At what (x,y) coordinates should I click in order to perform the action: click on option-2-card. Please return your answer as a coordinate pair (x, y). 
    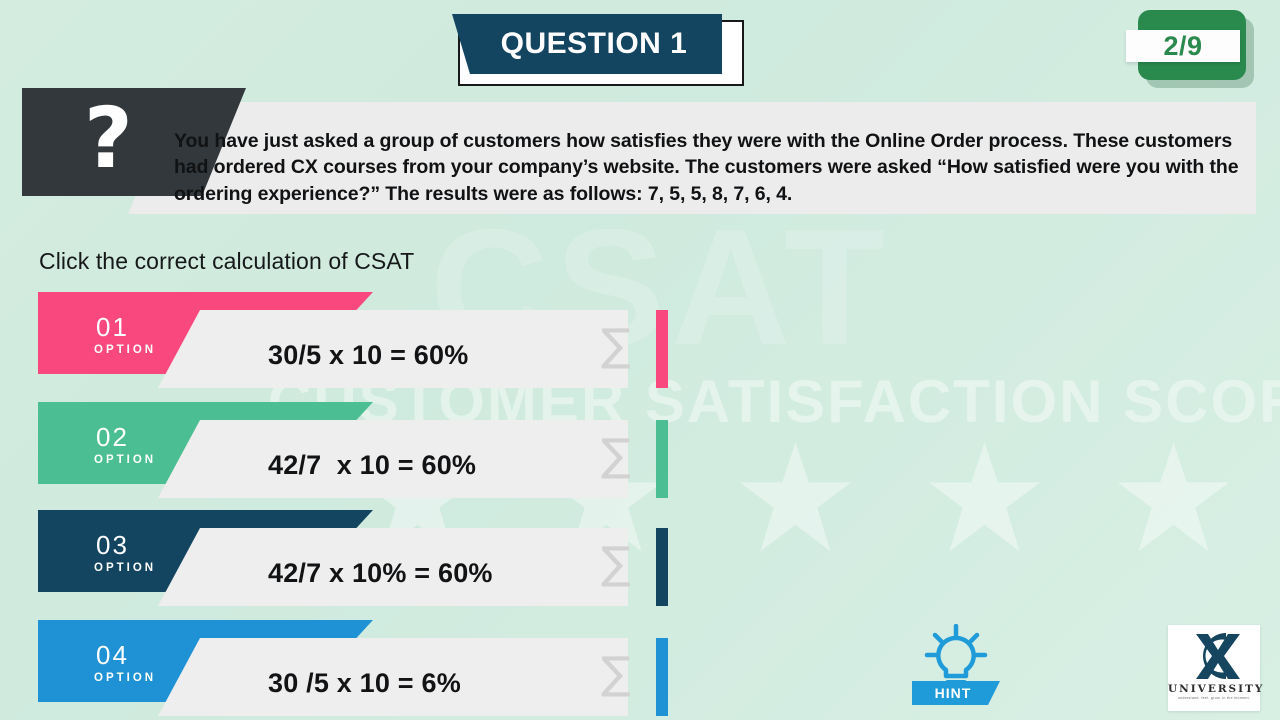
    Looking at the image, I should click on (393, 459).